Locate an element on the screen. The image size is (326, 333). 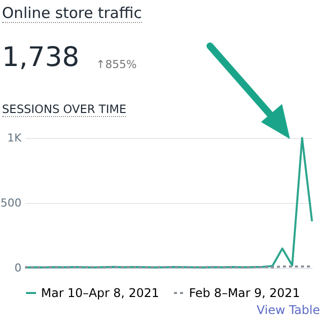
legend-label: Mar 10–Apr 8, 2021 is located at coordinates (100, 293).